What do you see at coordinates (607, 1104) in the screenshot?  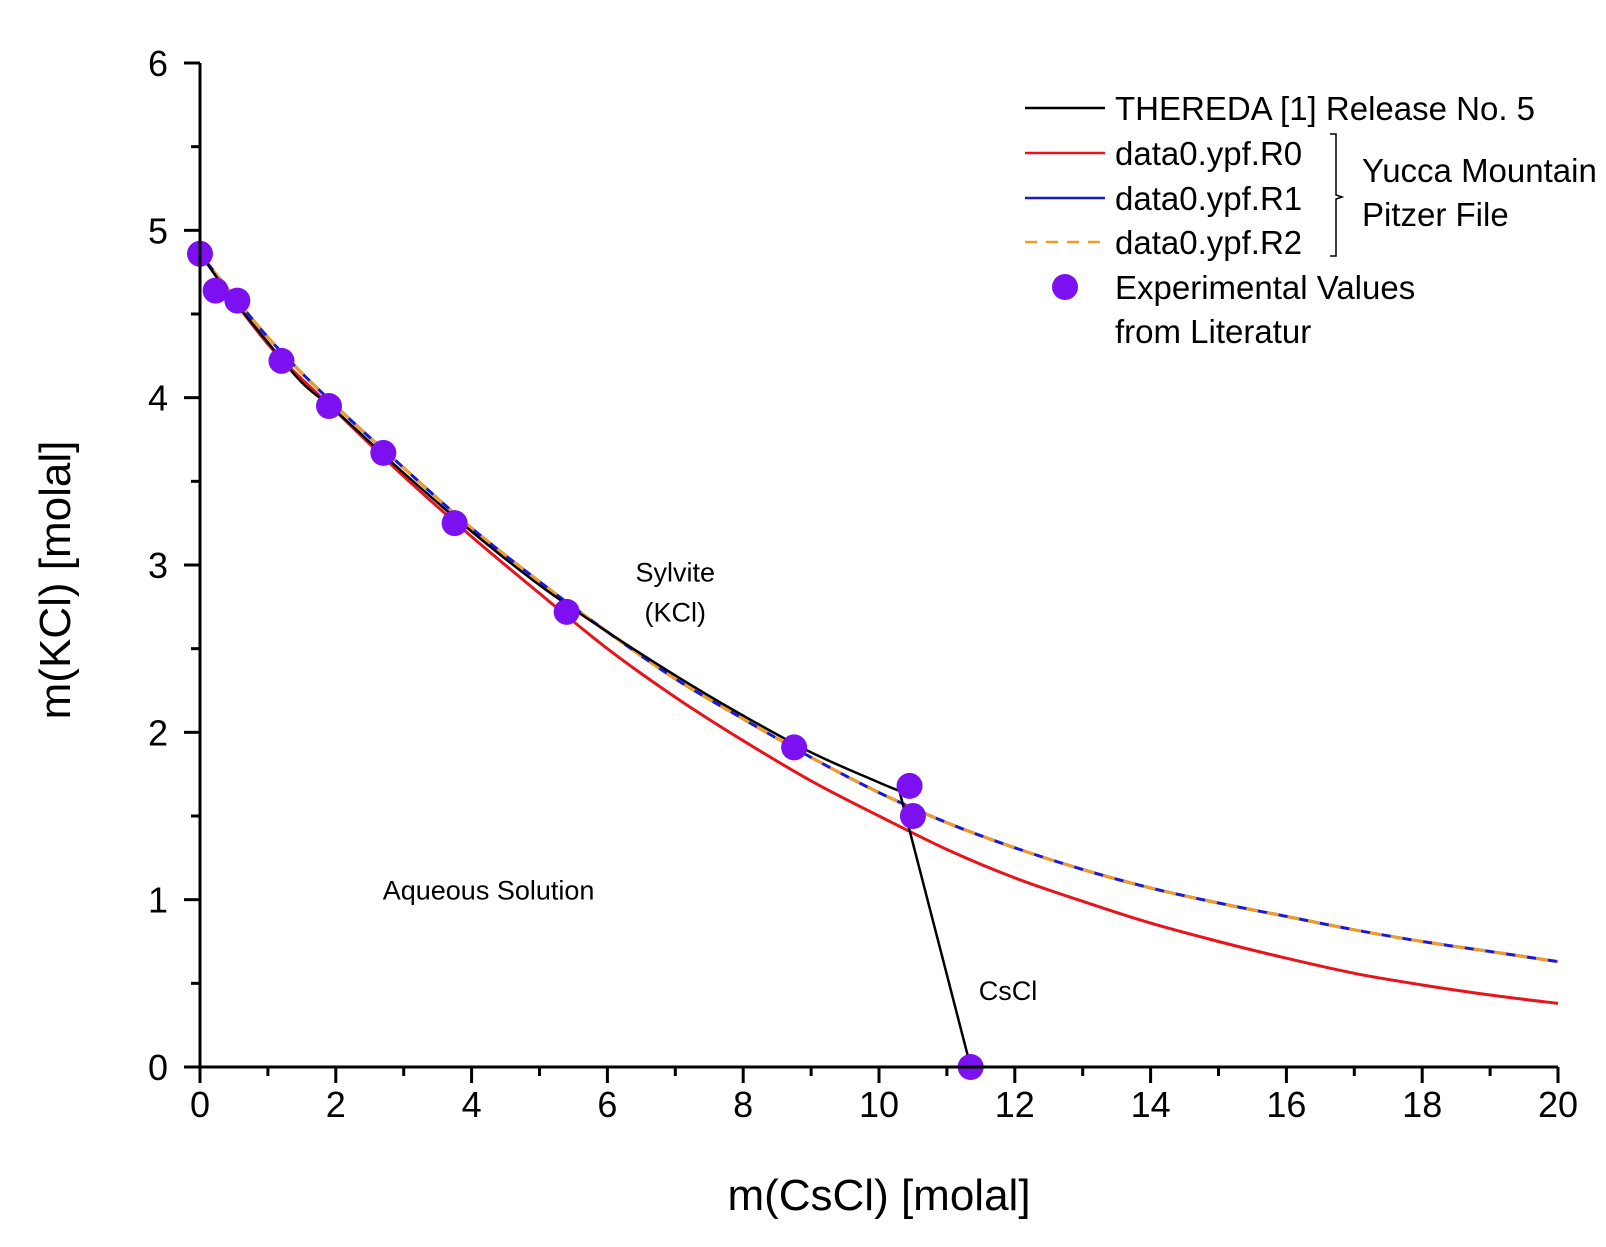 I see `x-tick-label: 6` at bounding box center [607, 1104].